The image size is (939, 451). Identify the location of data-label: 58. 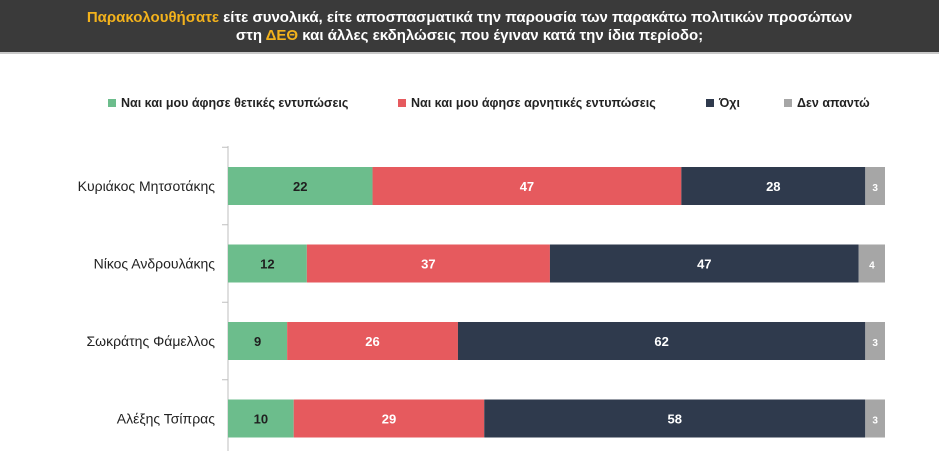
(675, 419).